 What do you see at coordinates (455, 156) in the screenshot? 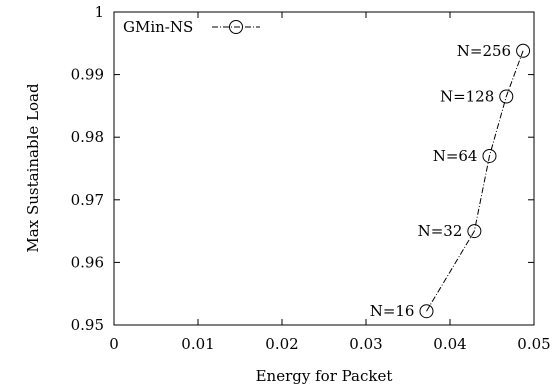
I see `point-label: N=64` at bounding box center [455, 156].